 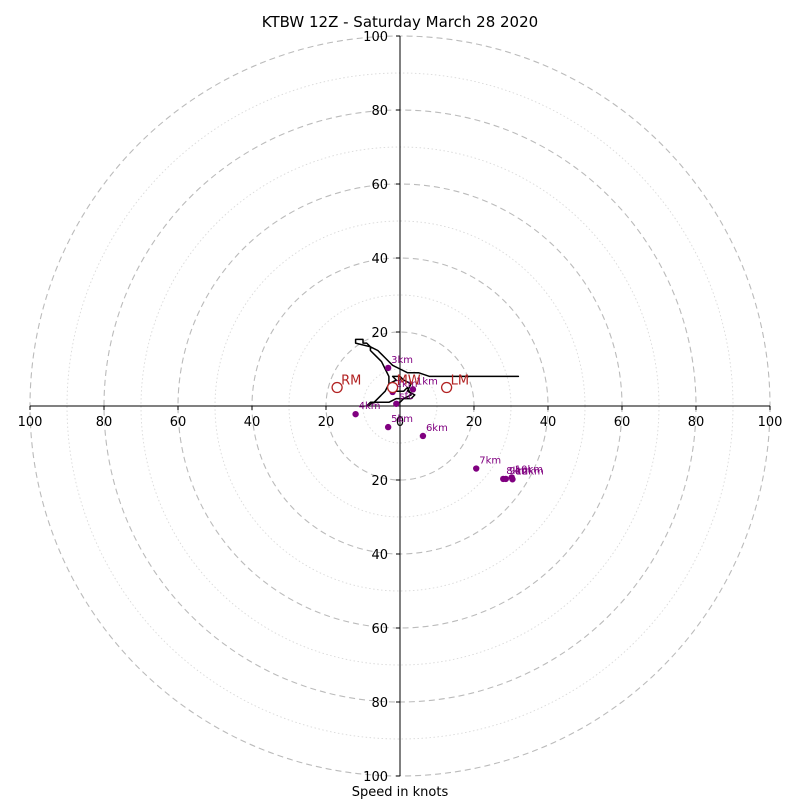 What do you see at coordinates (490, 461) in the screenshot?
I see `height-label: 7km` at bounding box center [490, 461].